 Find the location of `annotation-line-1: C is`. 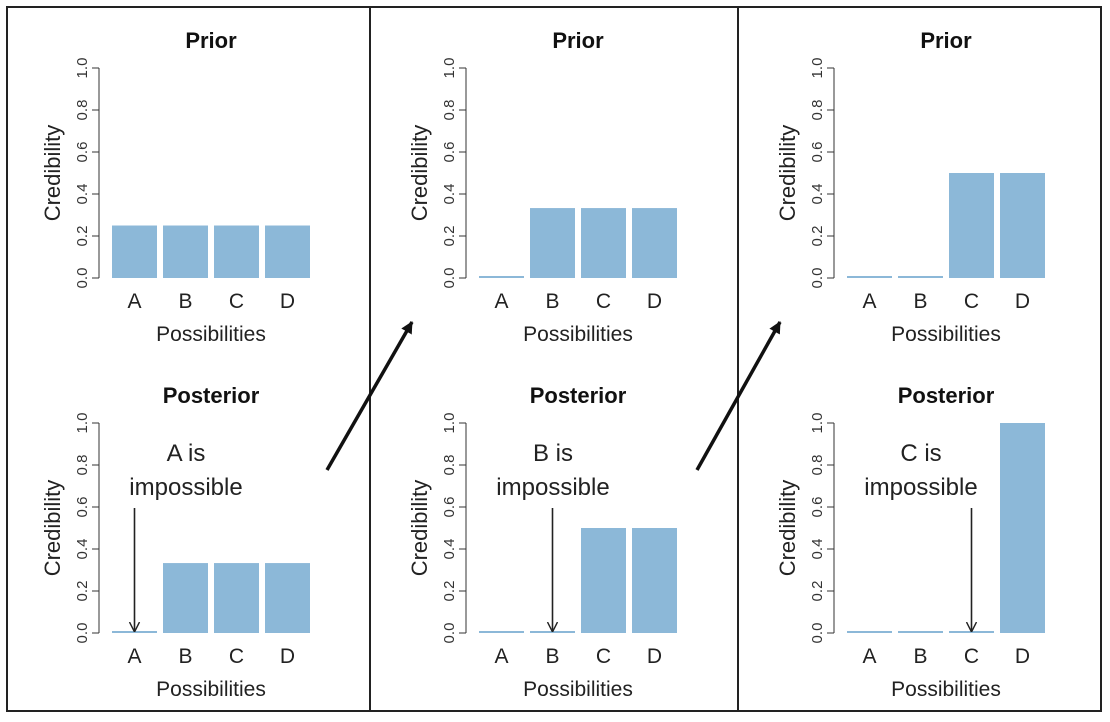

annotation-line-1: C is is located at coordinates (920, 453).